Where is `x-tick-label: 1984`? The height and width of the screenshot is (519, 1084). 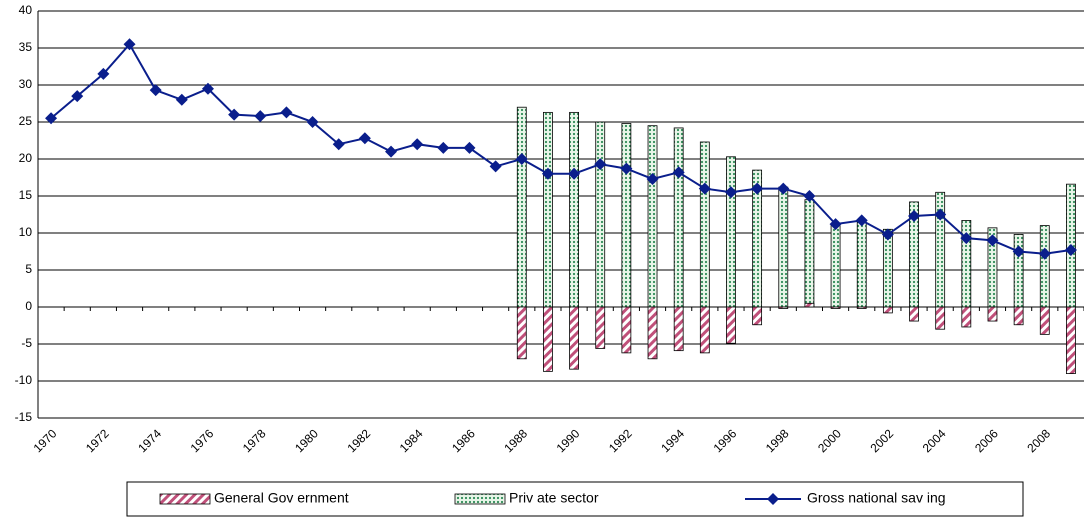
x-tick-label: 1984 is located at coordinates (411, 440).